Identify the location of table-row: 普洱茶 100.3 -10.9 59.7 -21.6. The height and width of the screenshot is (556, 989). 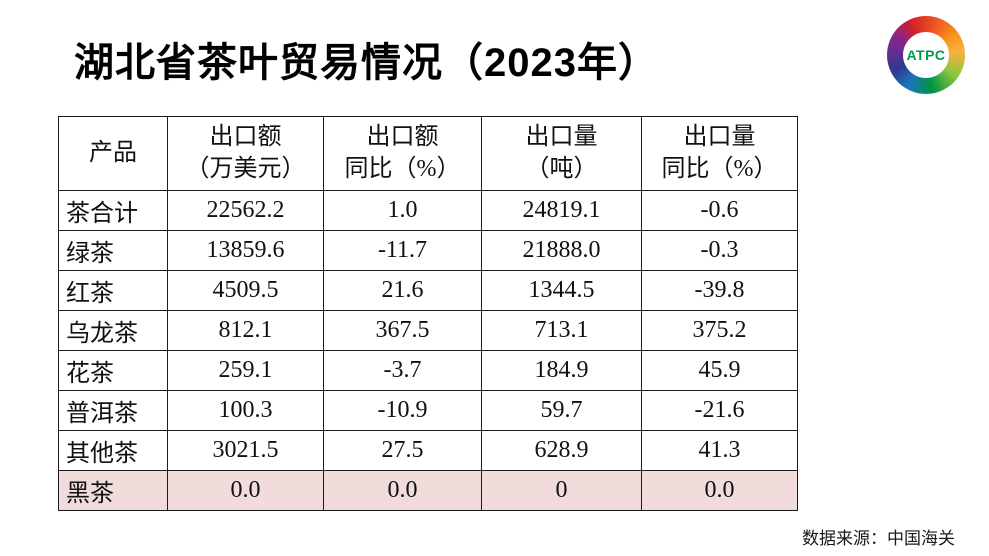
(428, 410).